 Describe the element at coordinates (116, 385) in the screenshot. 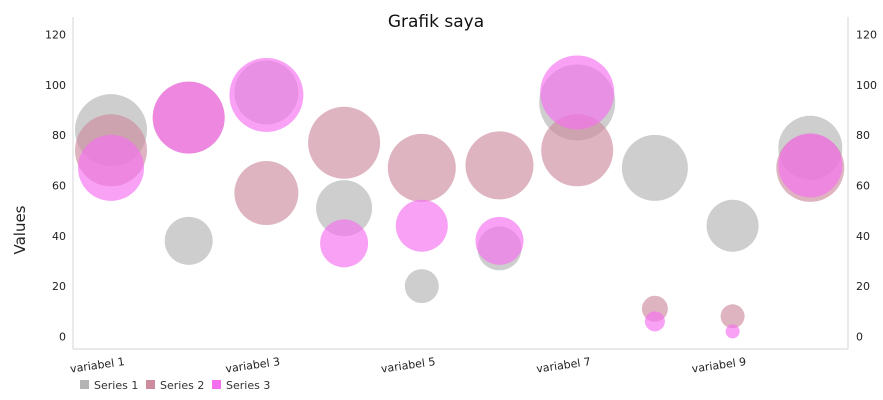

I see `legend-label: Series 1` at that location.